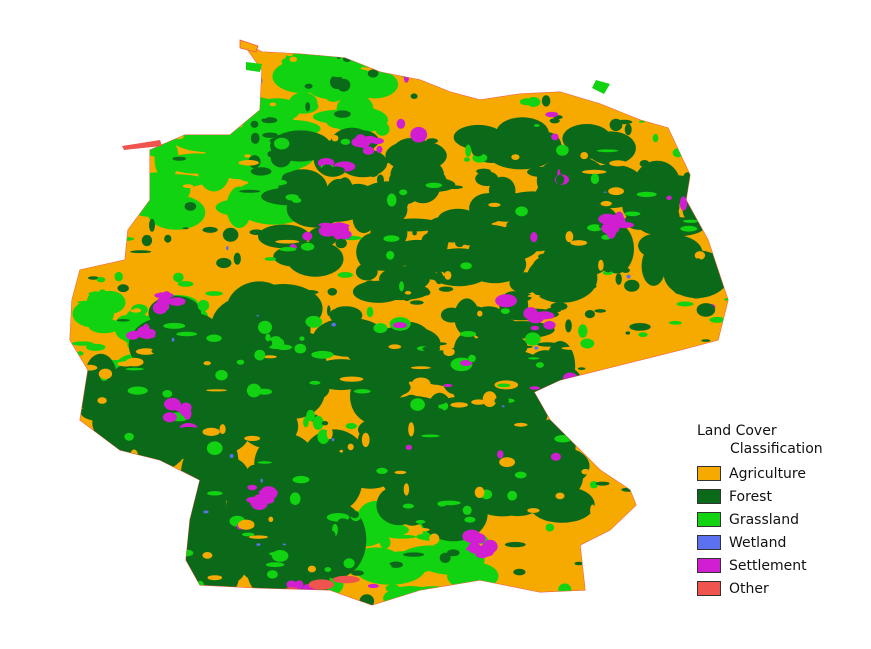 The height and width of the screenshot is (649, 871). I want to click on legend-swatch-grassland, so click(709, 519).